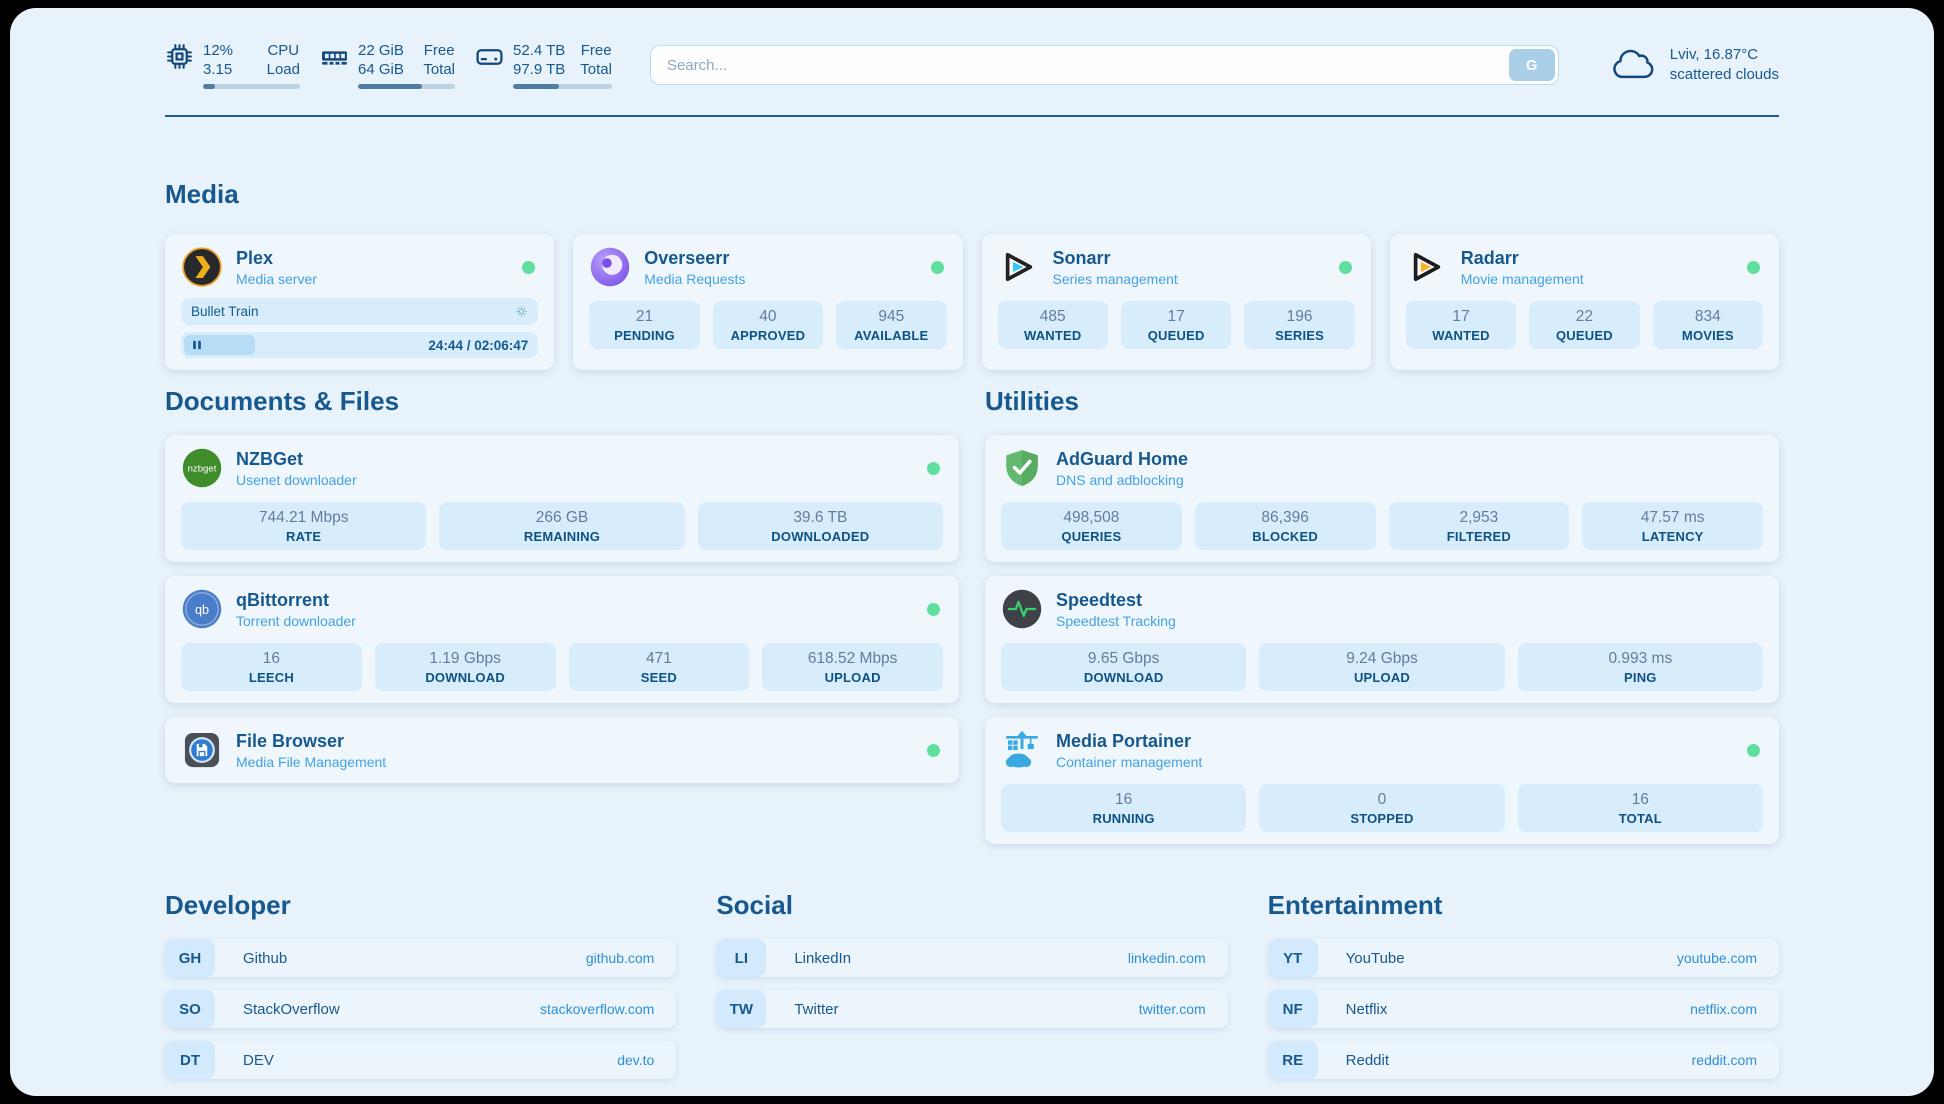 This screenshot has height=1104, width=1944. What do you see at coordinates (220, 345) in the screenshot?
I see `playback-progress-fill` at bounding box center [220, 345].